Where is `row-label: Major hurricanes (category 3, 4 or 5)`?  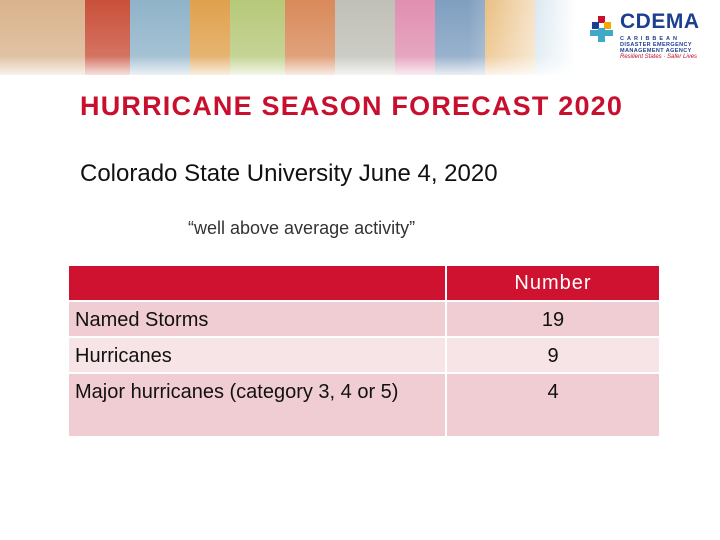
row-label: Major hurricanes (category 3, 4 or 5) is located at coordinates (257, 405).